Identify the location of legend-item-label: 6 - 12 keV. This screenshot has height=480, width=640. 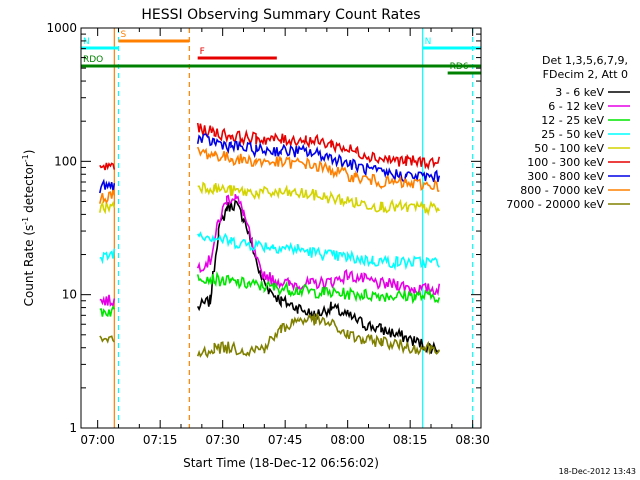
(576, 106).